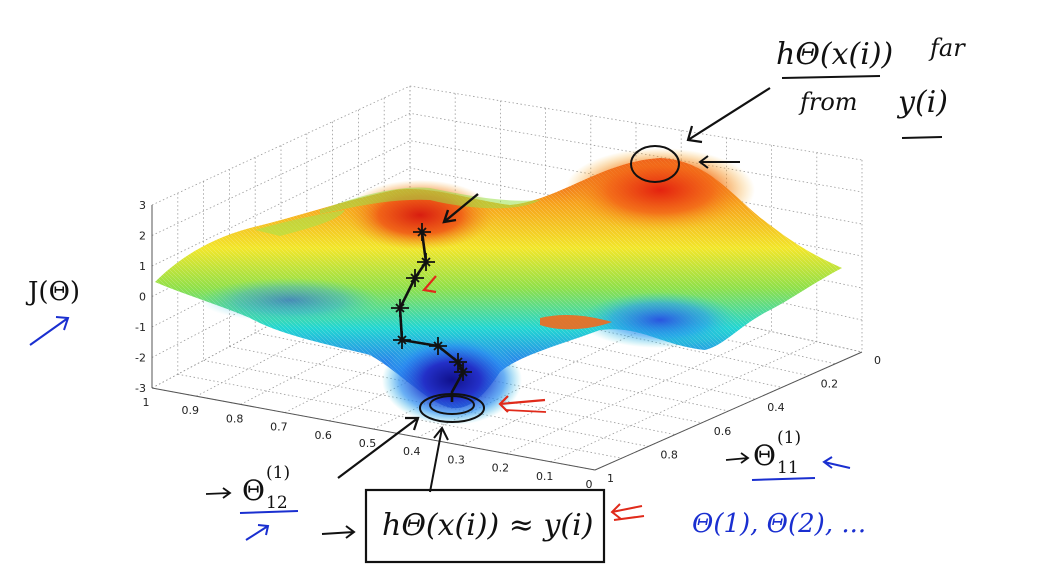 This screenshot has width=1042, height=574. Describe the element at coordinates (947, 48) in the screenshot. I see `top-note-far: far` at that location.